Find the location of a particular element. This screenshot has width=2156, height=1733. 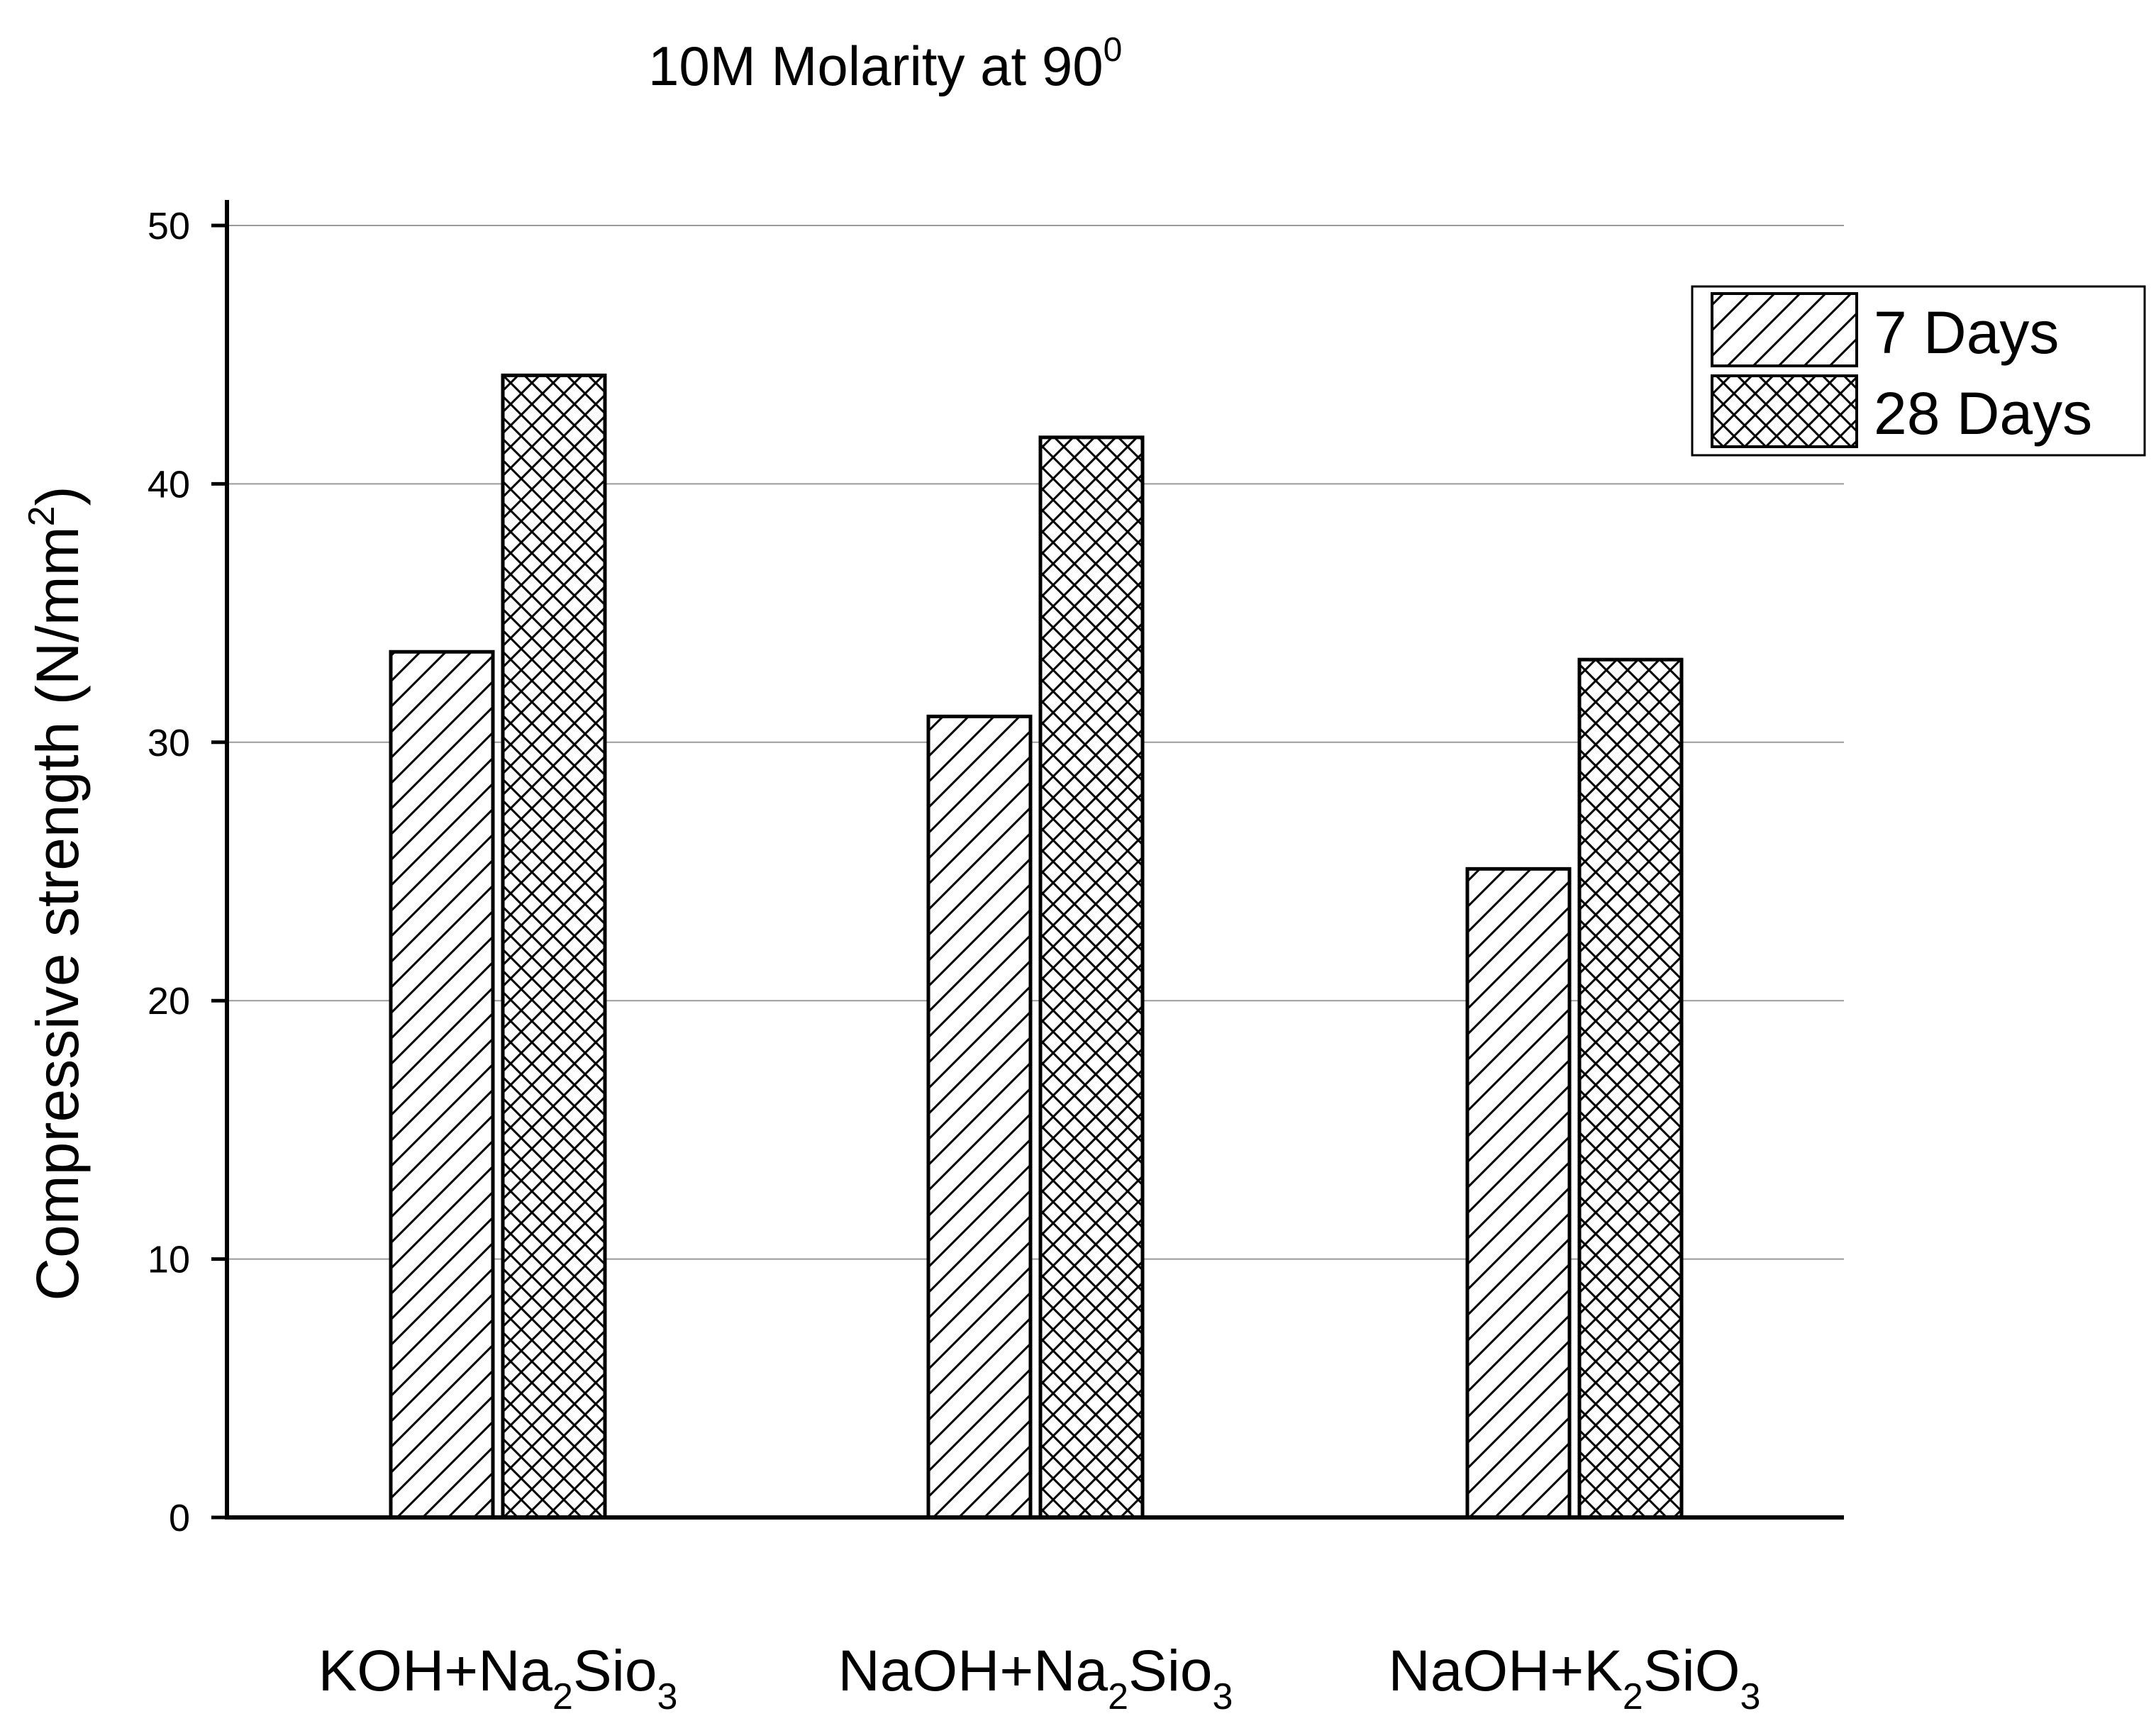

legend: 7 Days 28 Days is located at coordinates (1919, 371).